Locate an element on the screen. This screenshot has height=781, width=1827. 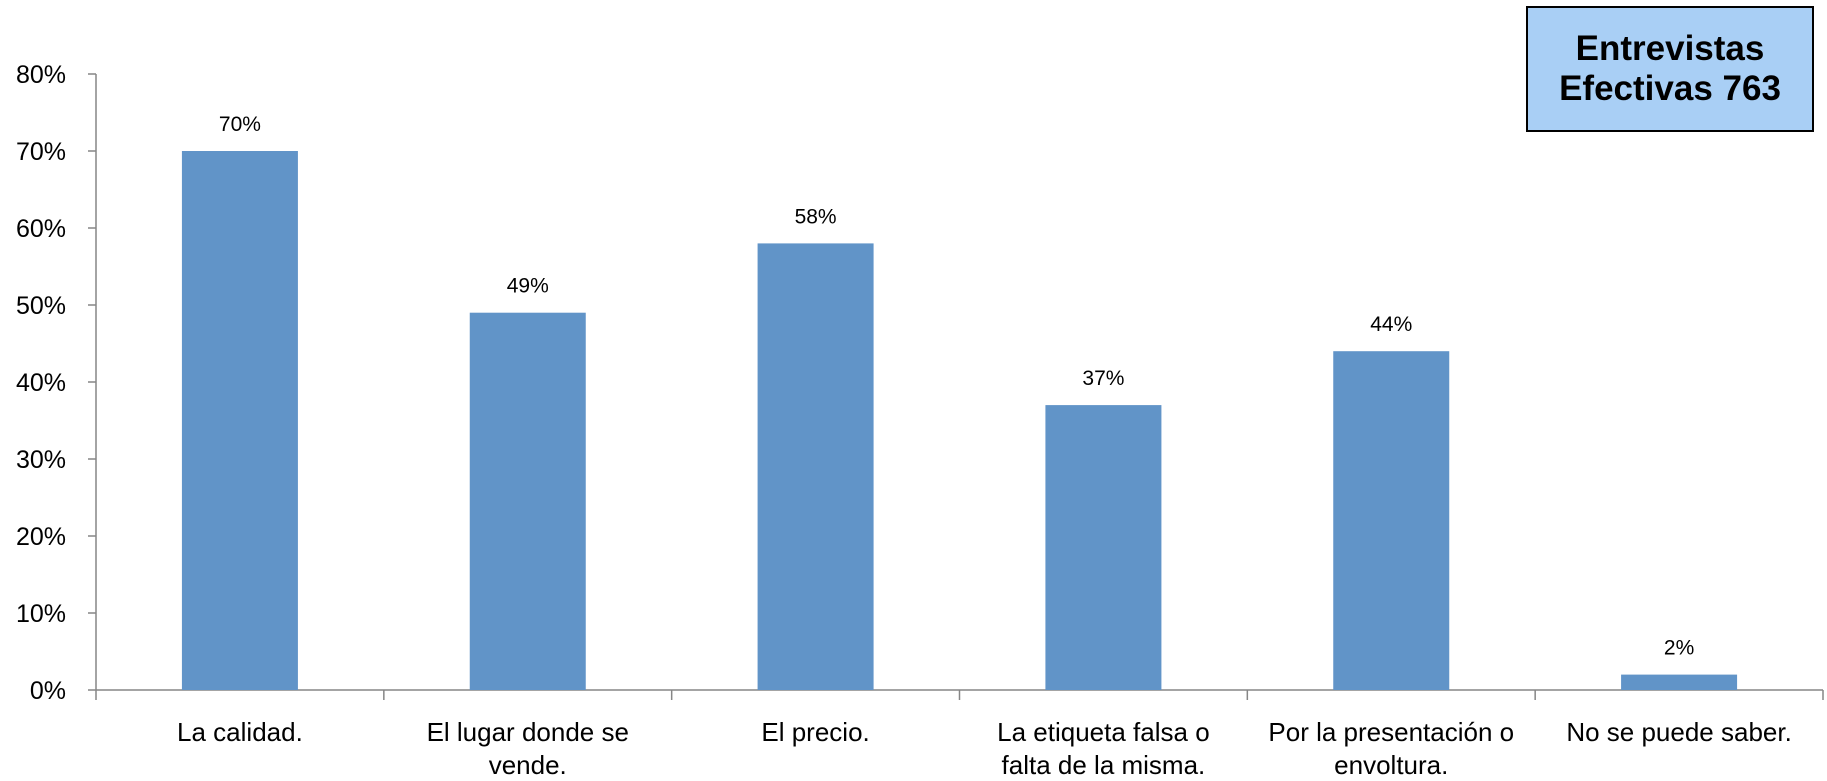
y-tick-label: 50% is located at coordinates (41, 306).